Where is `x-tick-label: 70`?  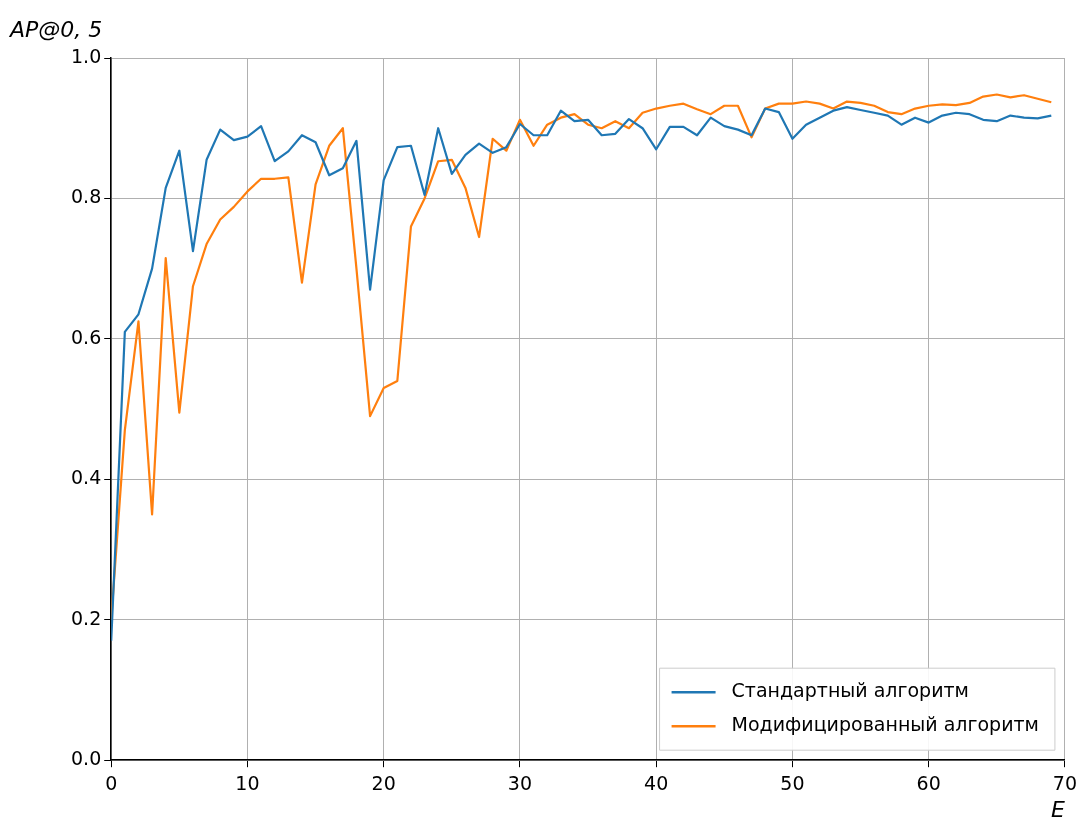 x-tick-label: 70 is located at coordinates (1065, 782).